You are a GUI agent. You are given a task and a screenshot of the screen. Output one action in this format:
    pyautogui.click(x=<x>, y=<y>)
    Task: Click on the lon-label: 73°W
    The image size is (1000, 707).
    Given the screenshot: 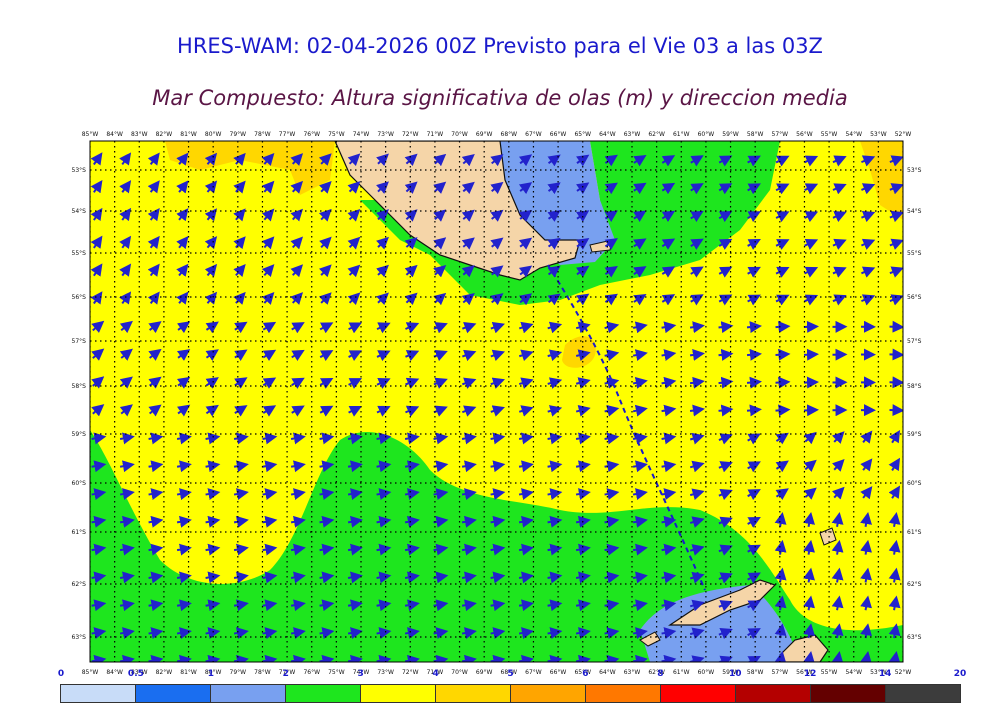 What is the action you would take?
    pyautogui.click(x=385, y=672)
    